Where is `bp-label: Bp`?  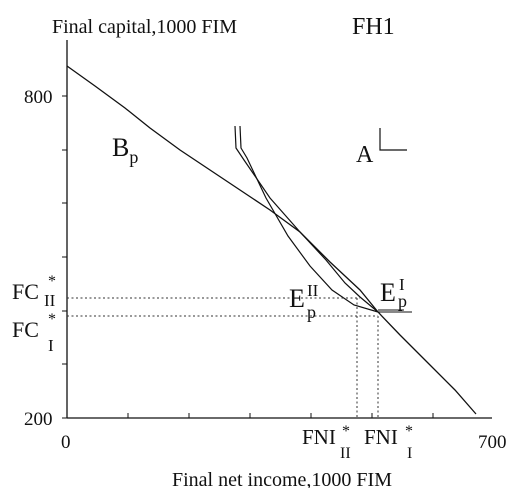 bp-label: Bp is located at coordinates (125, 150).